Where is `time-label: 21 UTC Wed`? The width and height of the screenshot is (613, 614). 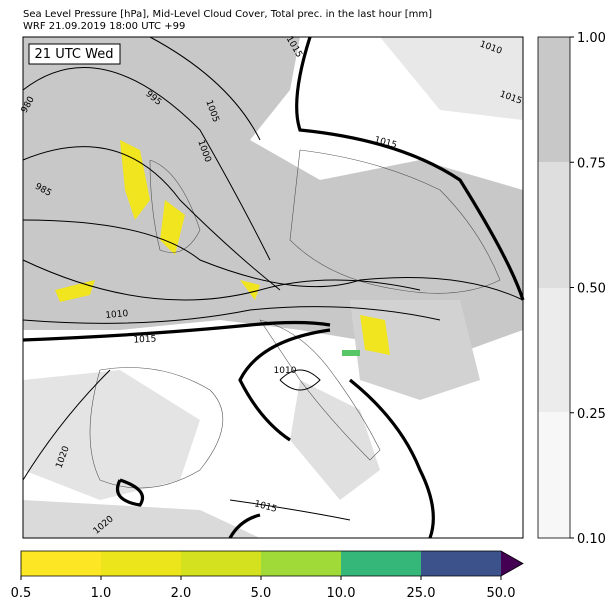
time-label: 21 UTC Wed is located at coordinates (74, 54).